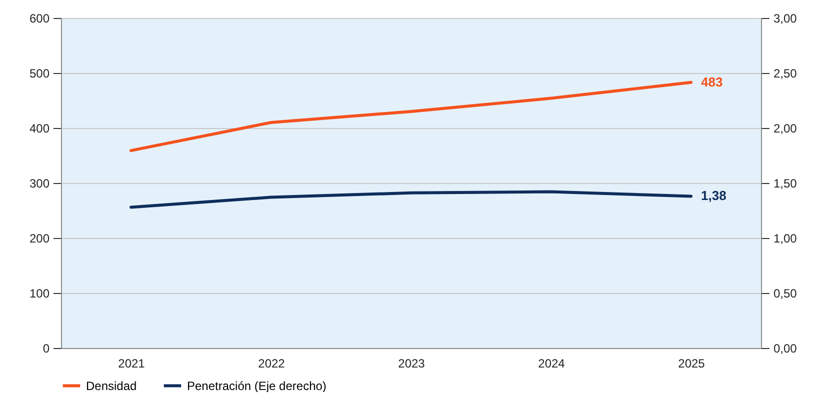  What do you see at coordinates (713, 196) in the screenshot?
I see `data-label: 1,38` at bounding box center [713, 196].